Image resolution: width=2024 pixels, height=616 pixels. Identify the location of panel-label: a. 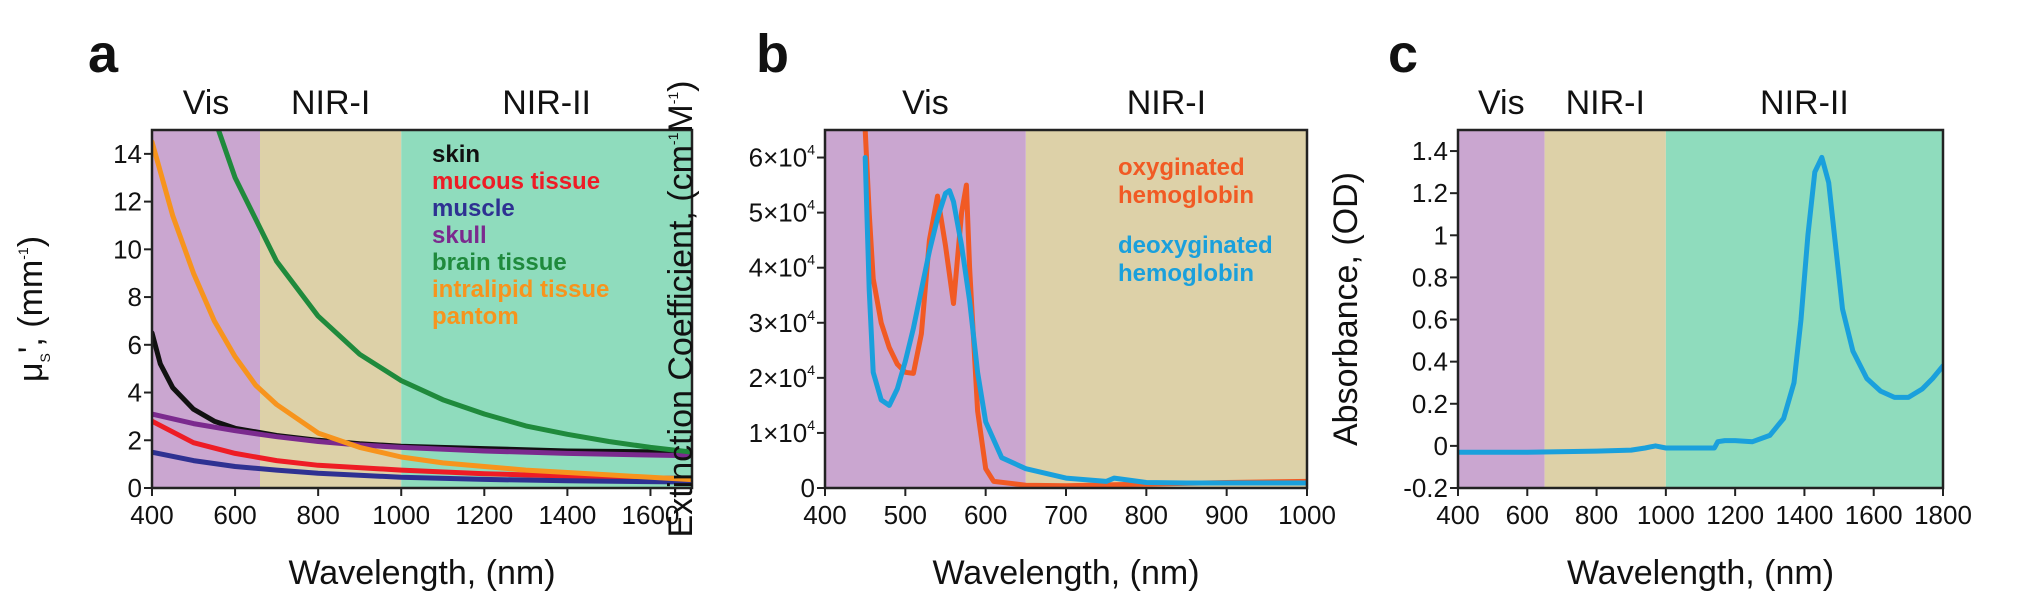
(103, 54).